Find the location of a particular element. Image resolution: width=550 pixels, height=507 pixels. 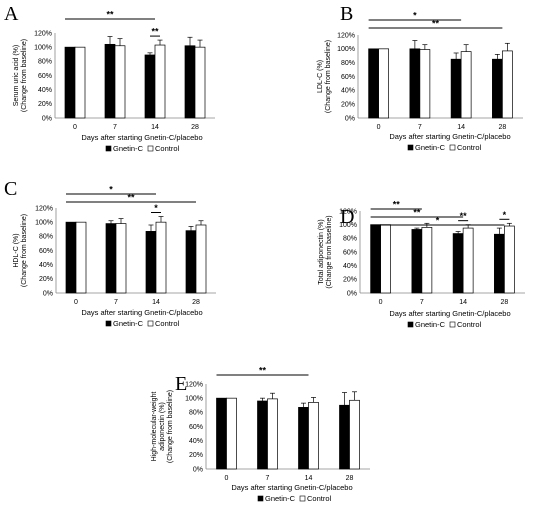

panel-letter: C is located at coordinates (10, 189).